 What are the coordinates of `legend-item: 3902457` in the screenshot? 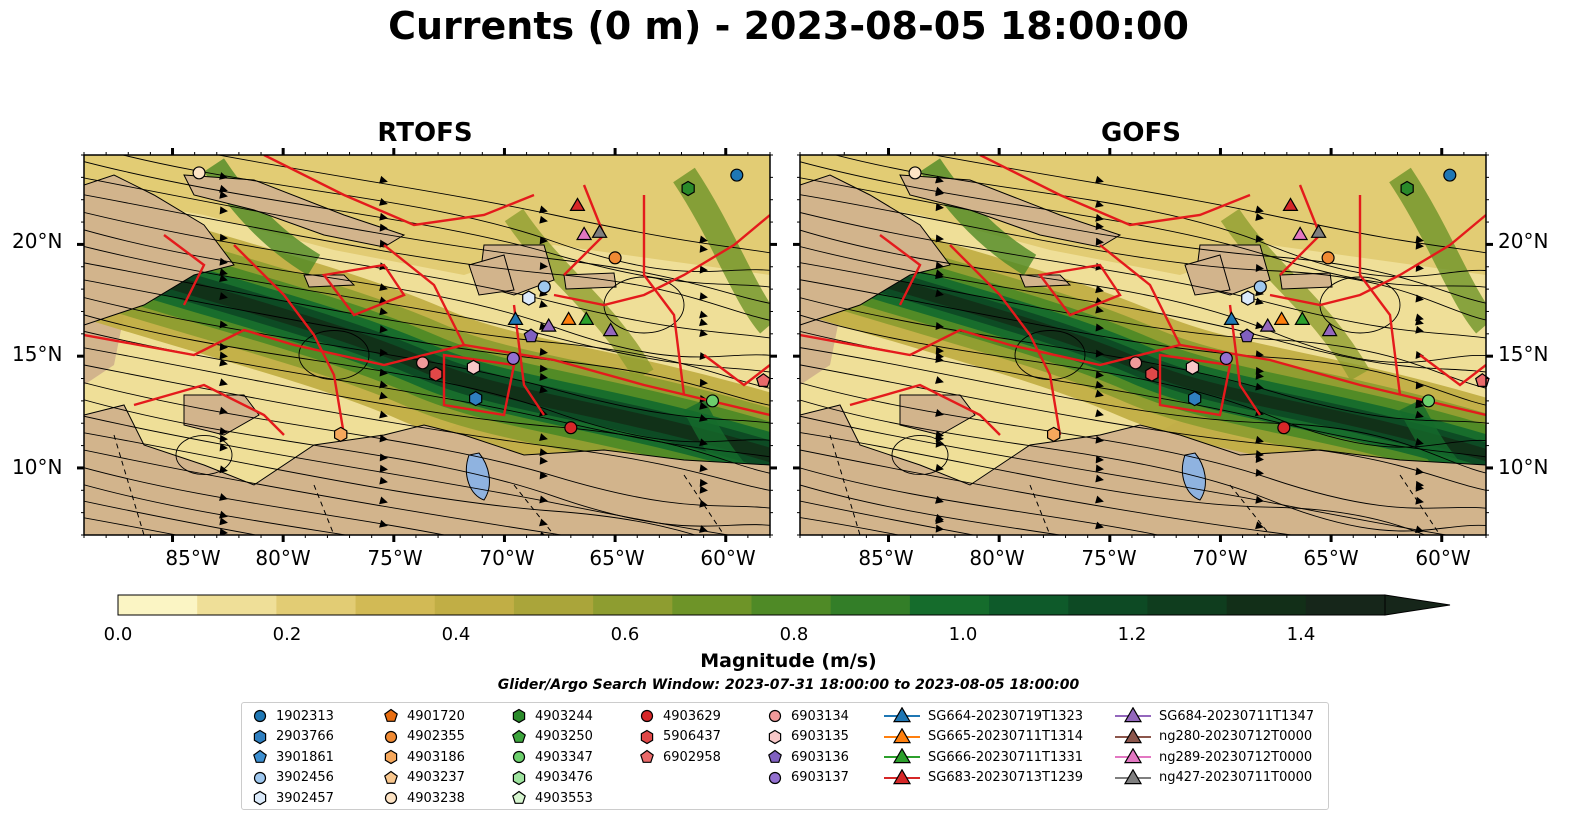 It's located at (292, 798).